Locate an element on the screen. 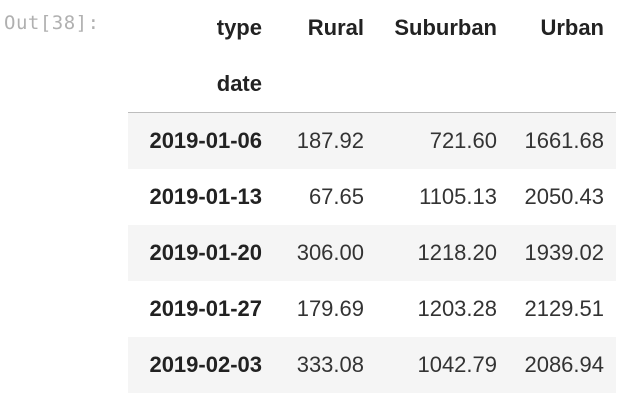  cell-urban: 2050.43 is located at coordinates (564, 196).